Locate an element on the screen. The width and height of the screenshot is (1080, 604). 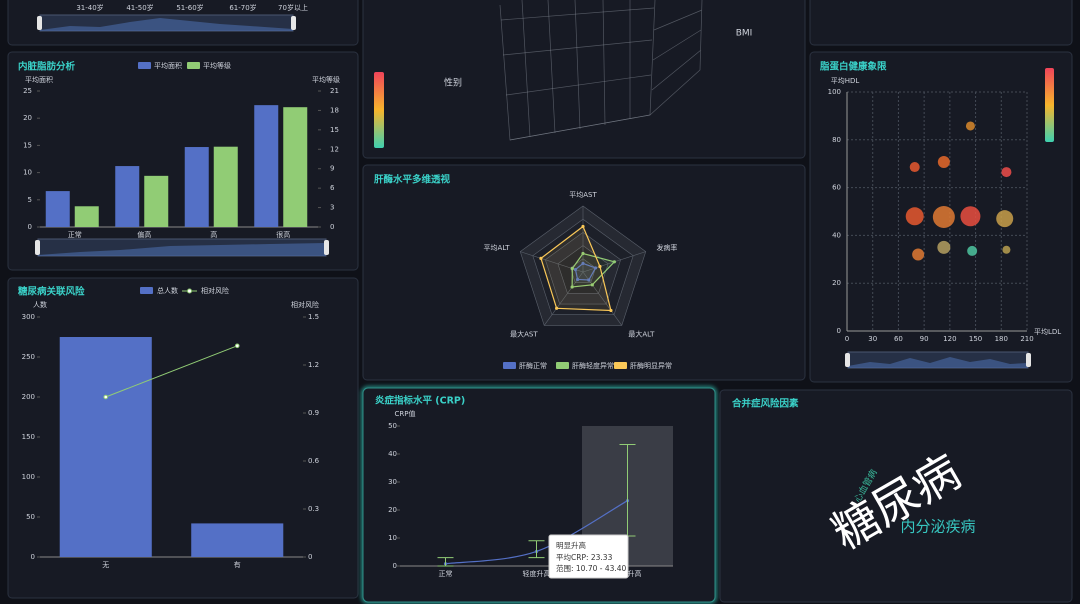
error-bar is located at coordinates (536, 549).